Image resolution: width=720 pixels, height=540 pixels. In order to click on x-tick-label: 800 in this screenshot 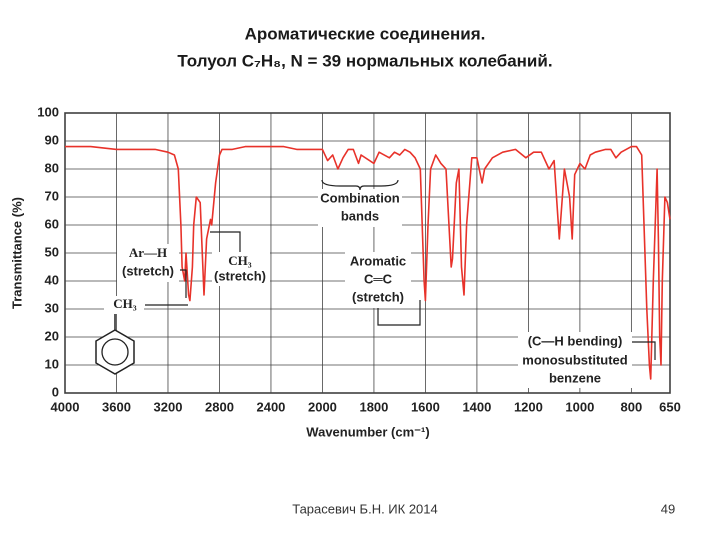, I will do `click(632, 406)`.